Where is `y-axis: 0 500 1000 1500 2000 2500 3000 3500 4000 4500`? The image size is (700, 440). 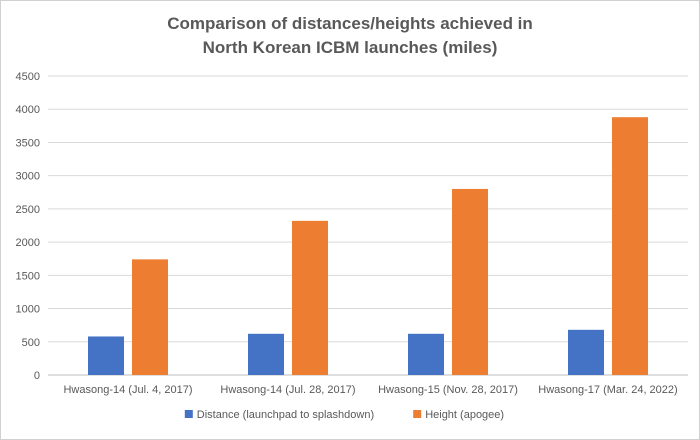 y-axis: 0 500 1000 1500 2000 2500 3000 3500 4000 4500 is located at coordinates (28, 226).